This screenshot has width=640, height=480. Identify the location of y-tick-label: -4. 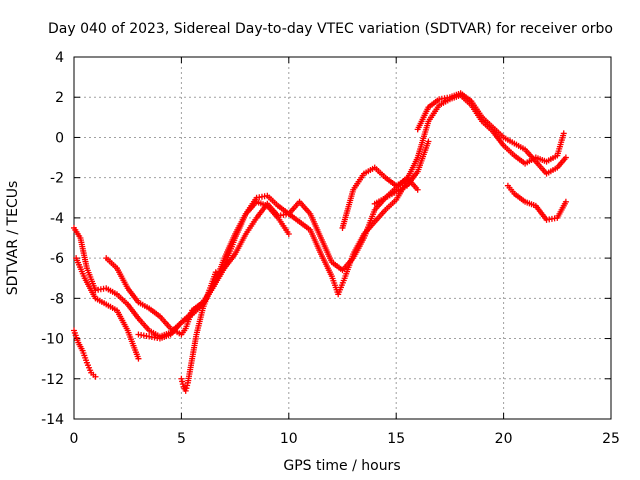
(57, 219).